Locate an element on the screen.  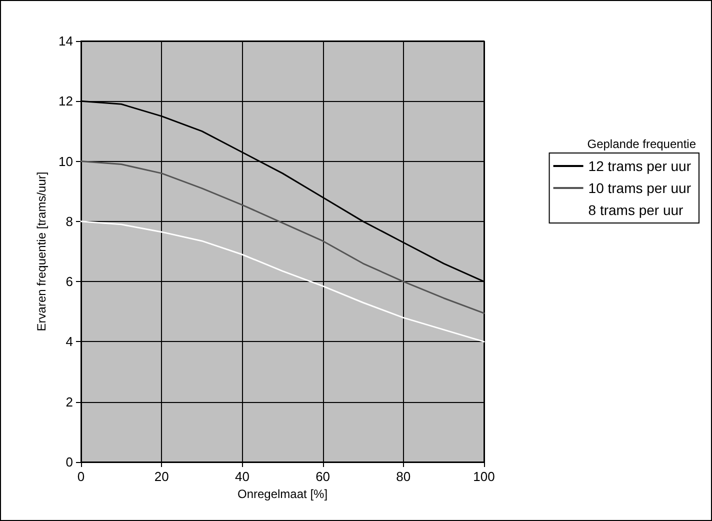
y-tick-label: 8 is located at coordinates (69, 221).